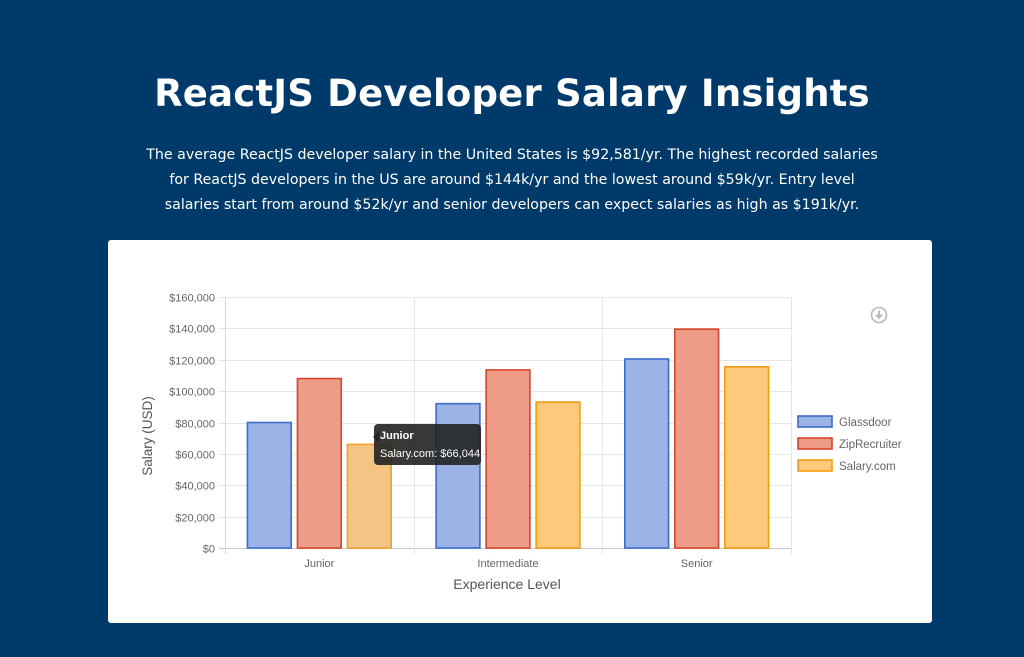  I want to click on y-tick-label: $60,000, so click(195, 456).